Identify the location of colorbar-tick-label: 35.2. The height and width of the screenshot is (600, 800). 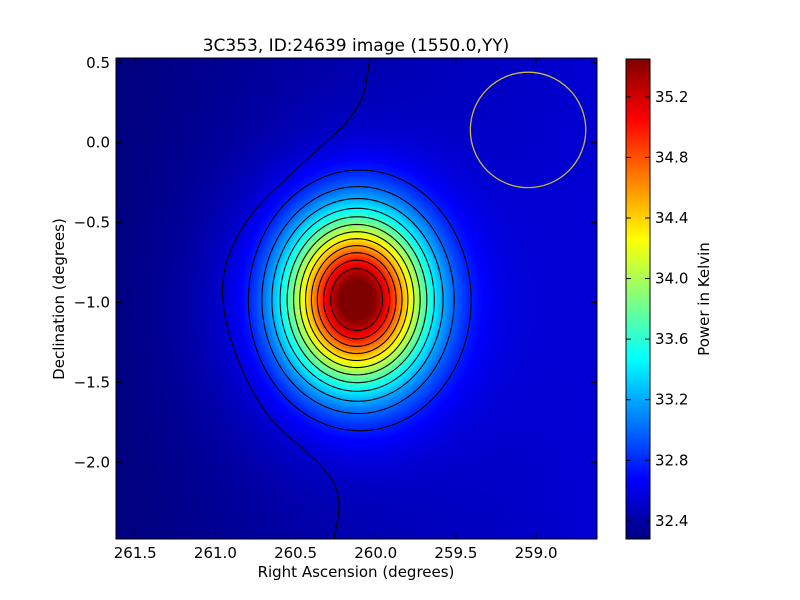
(671, 97).